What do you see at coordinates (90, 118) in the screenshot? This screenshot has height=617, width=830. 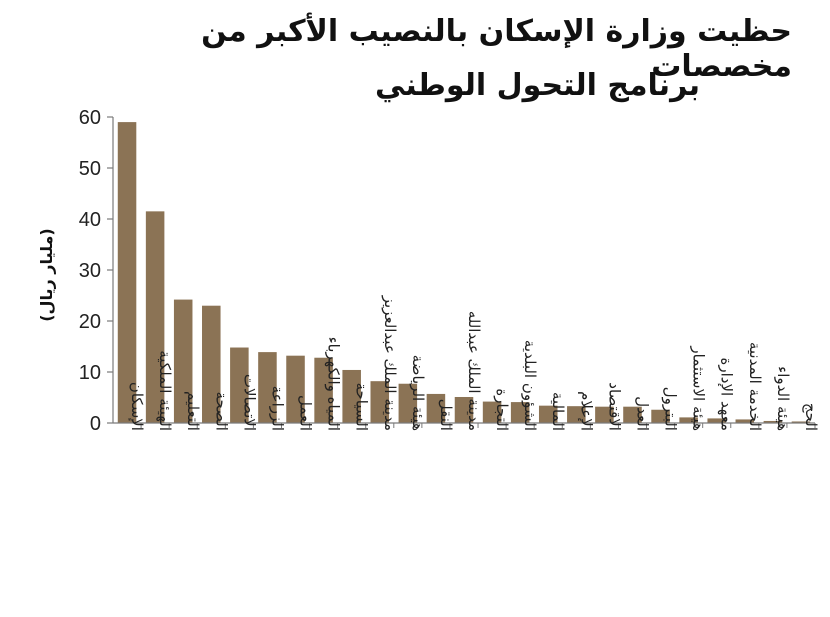 I see `y-tick-label: 60` at bounding box center [90, 118].